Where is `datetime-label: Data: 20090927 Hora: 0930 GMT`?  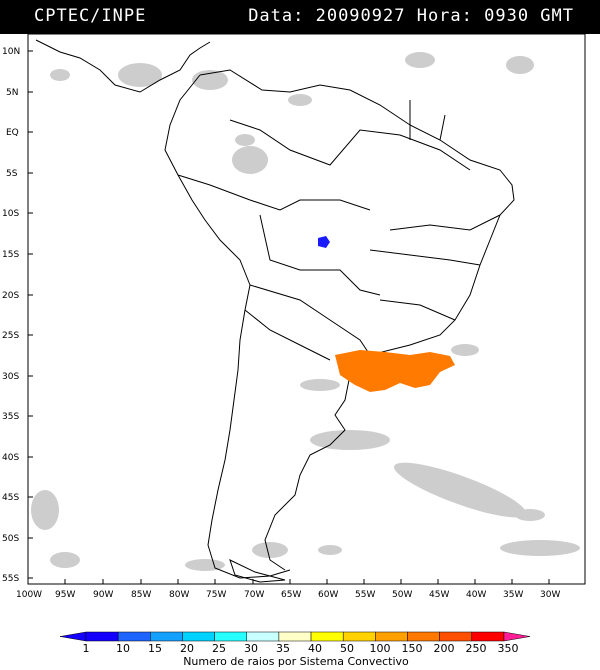 datetime-label: Data: 20090927 Hora: 0930 GMT is located at coordinates (411, 16).